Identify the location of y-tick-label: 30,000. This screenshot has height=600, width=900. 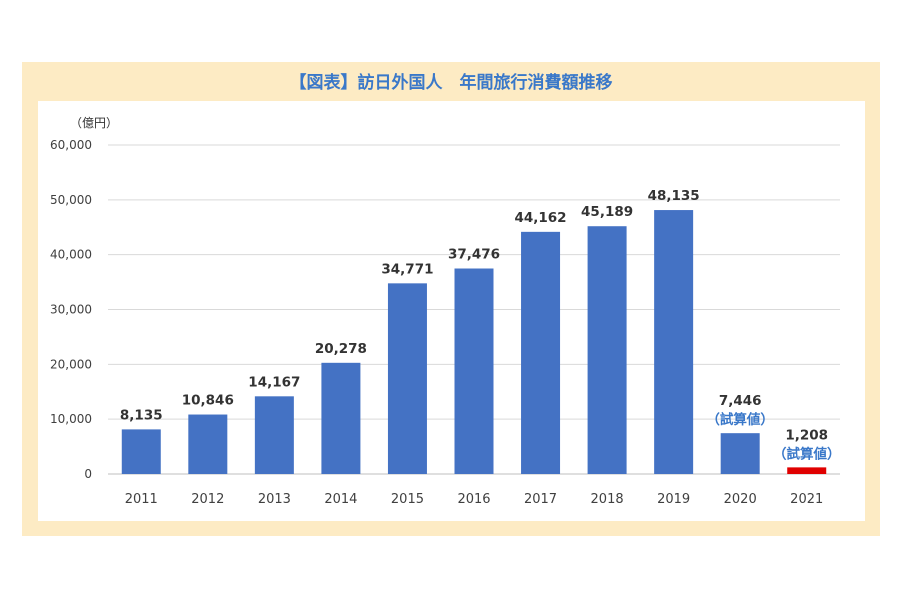
(71, 310).